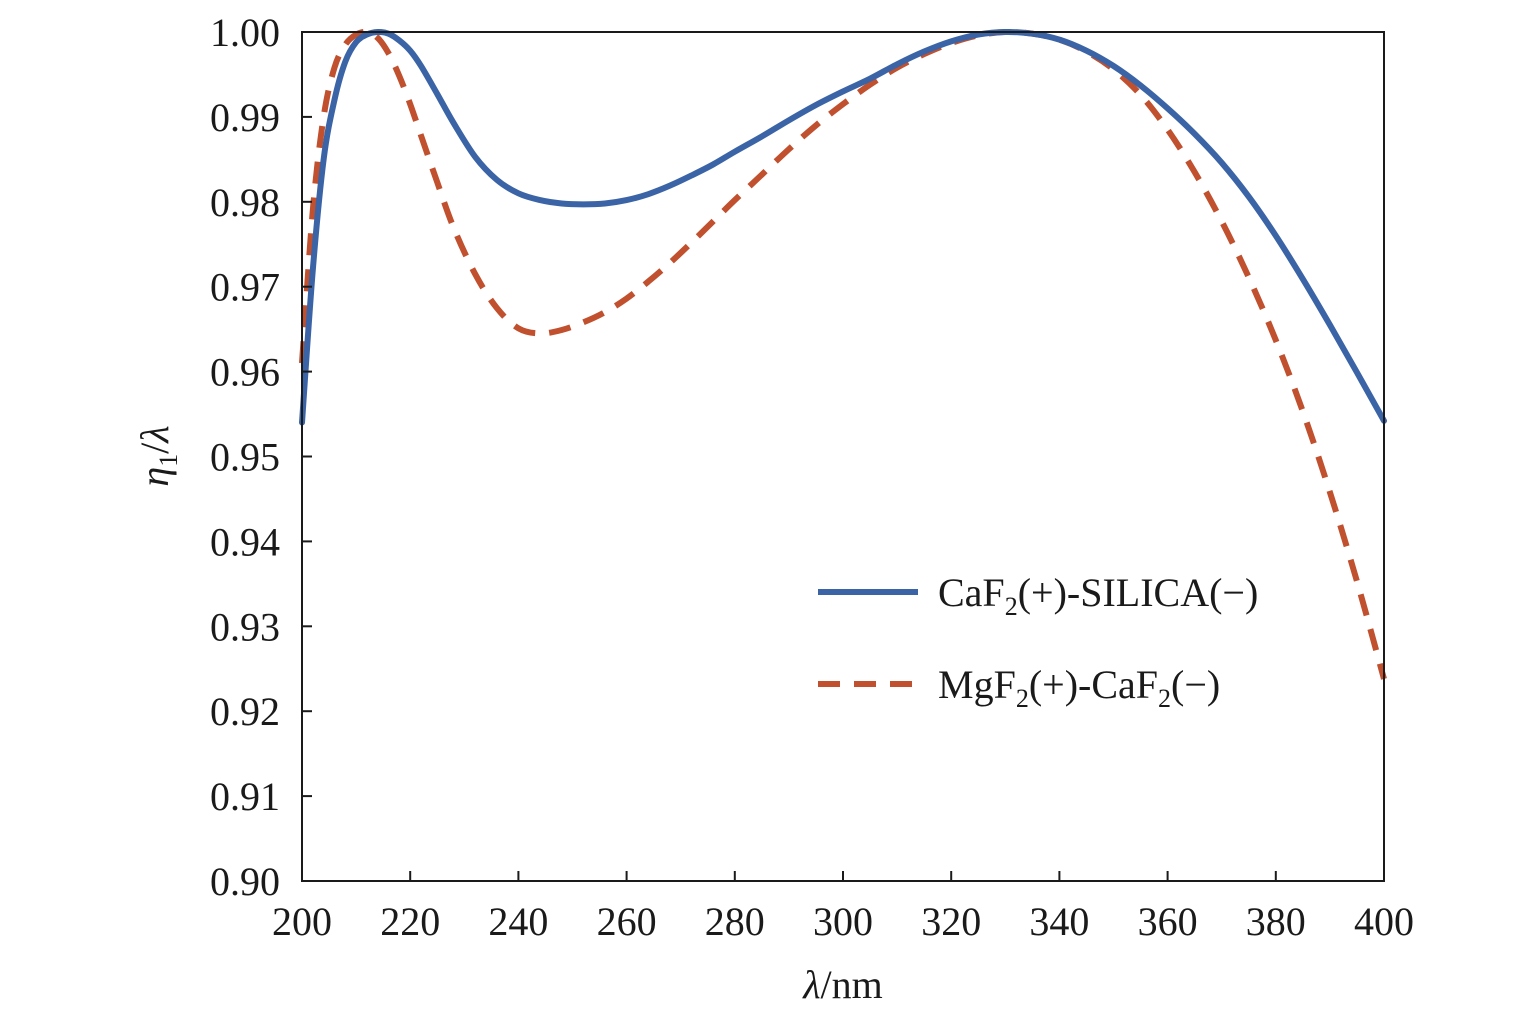  What do you see at coordinates (245, 626) in the screenshot?
I see `y-tick-label-3: 0.93` at bounding box center [245, 626].